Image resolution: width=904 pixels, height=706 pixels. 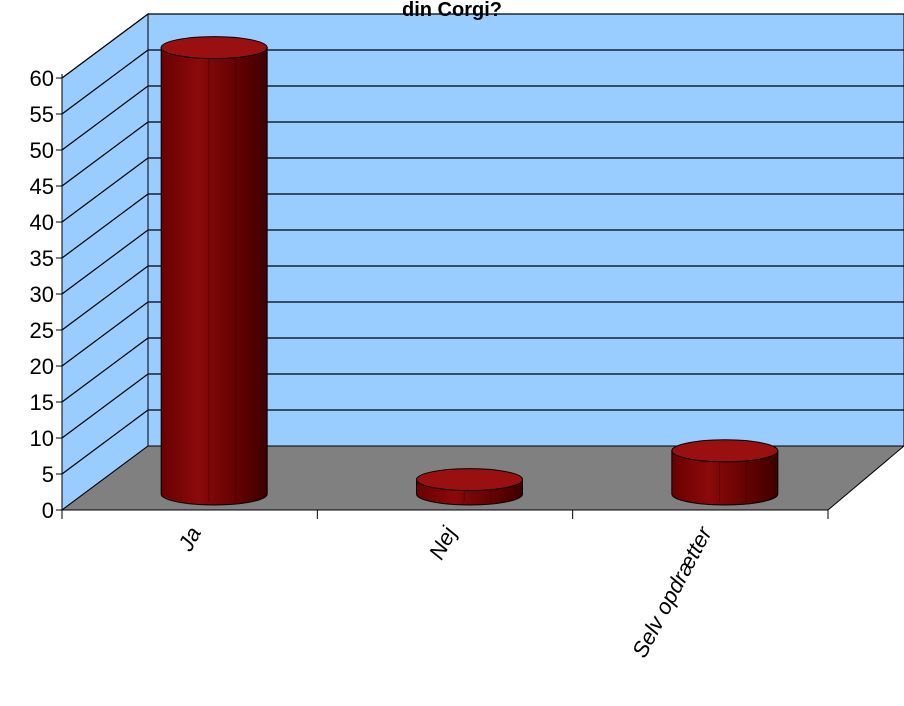 What do you see at coordinates (42, 294) in the screenshot?
I see `y-tick-label: 30` at bounding box center [42, 294].